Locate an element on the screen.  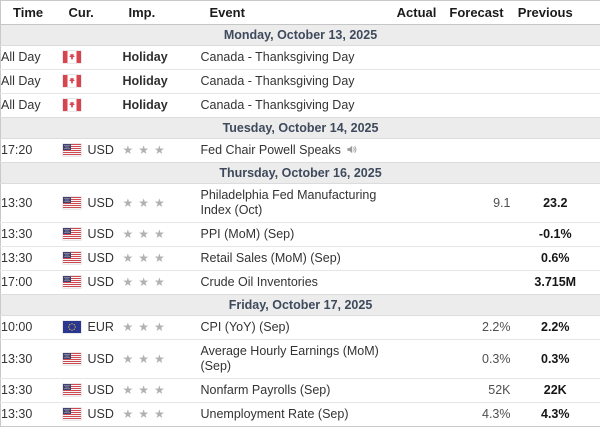
importance-cell: ★ ★ ★ is located at coordinates (162, 391).